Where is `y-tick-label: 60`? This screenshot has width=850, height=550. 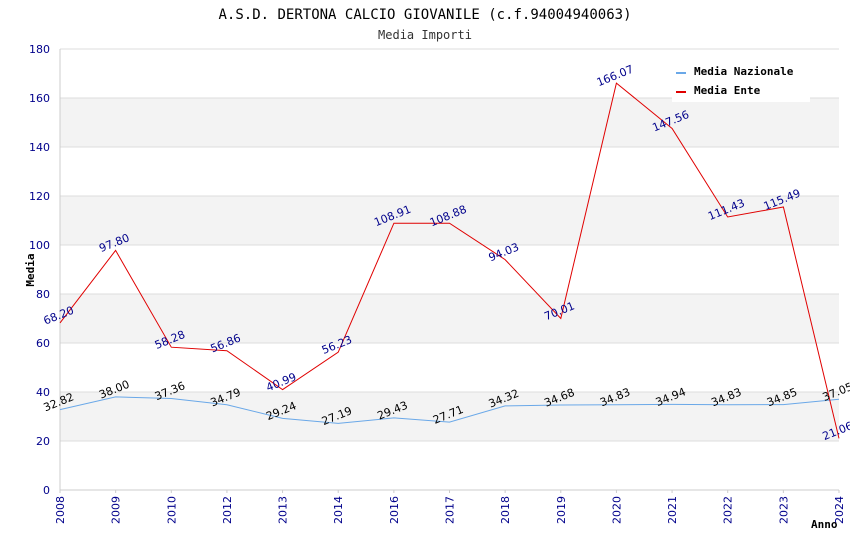 y-tick-label: 60 is located at coordinates (43, 343).